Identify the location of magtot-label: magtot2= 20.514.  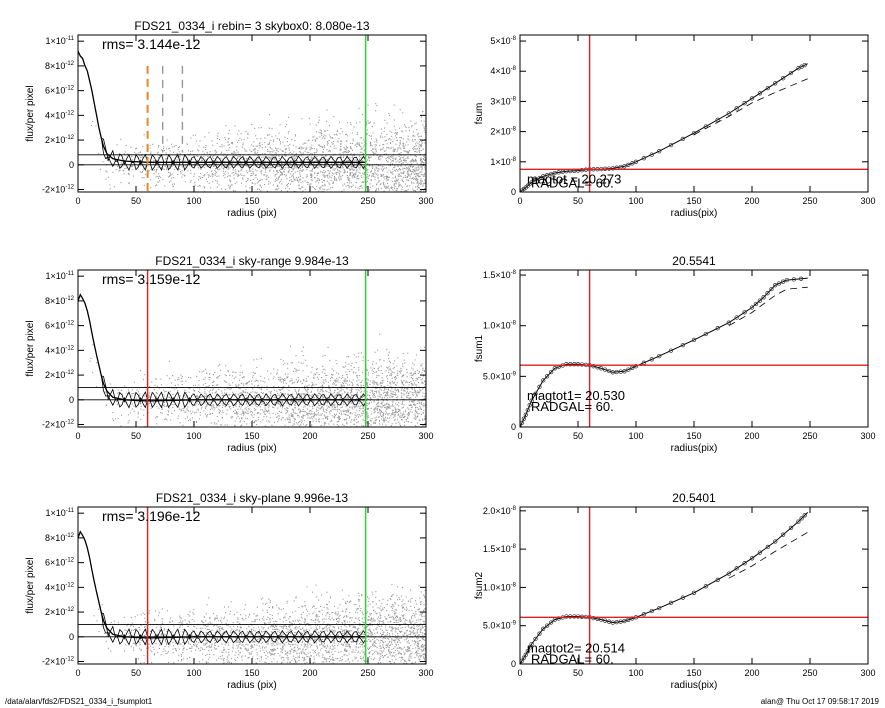
(576, 647).